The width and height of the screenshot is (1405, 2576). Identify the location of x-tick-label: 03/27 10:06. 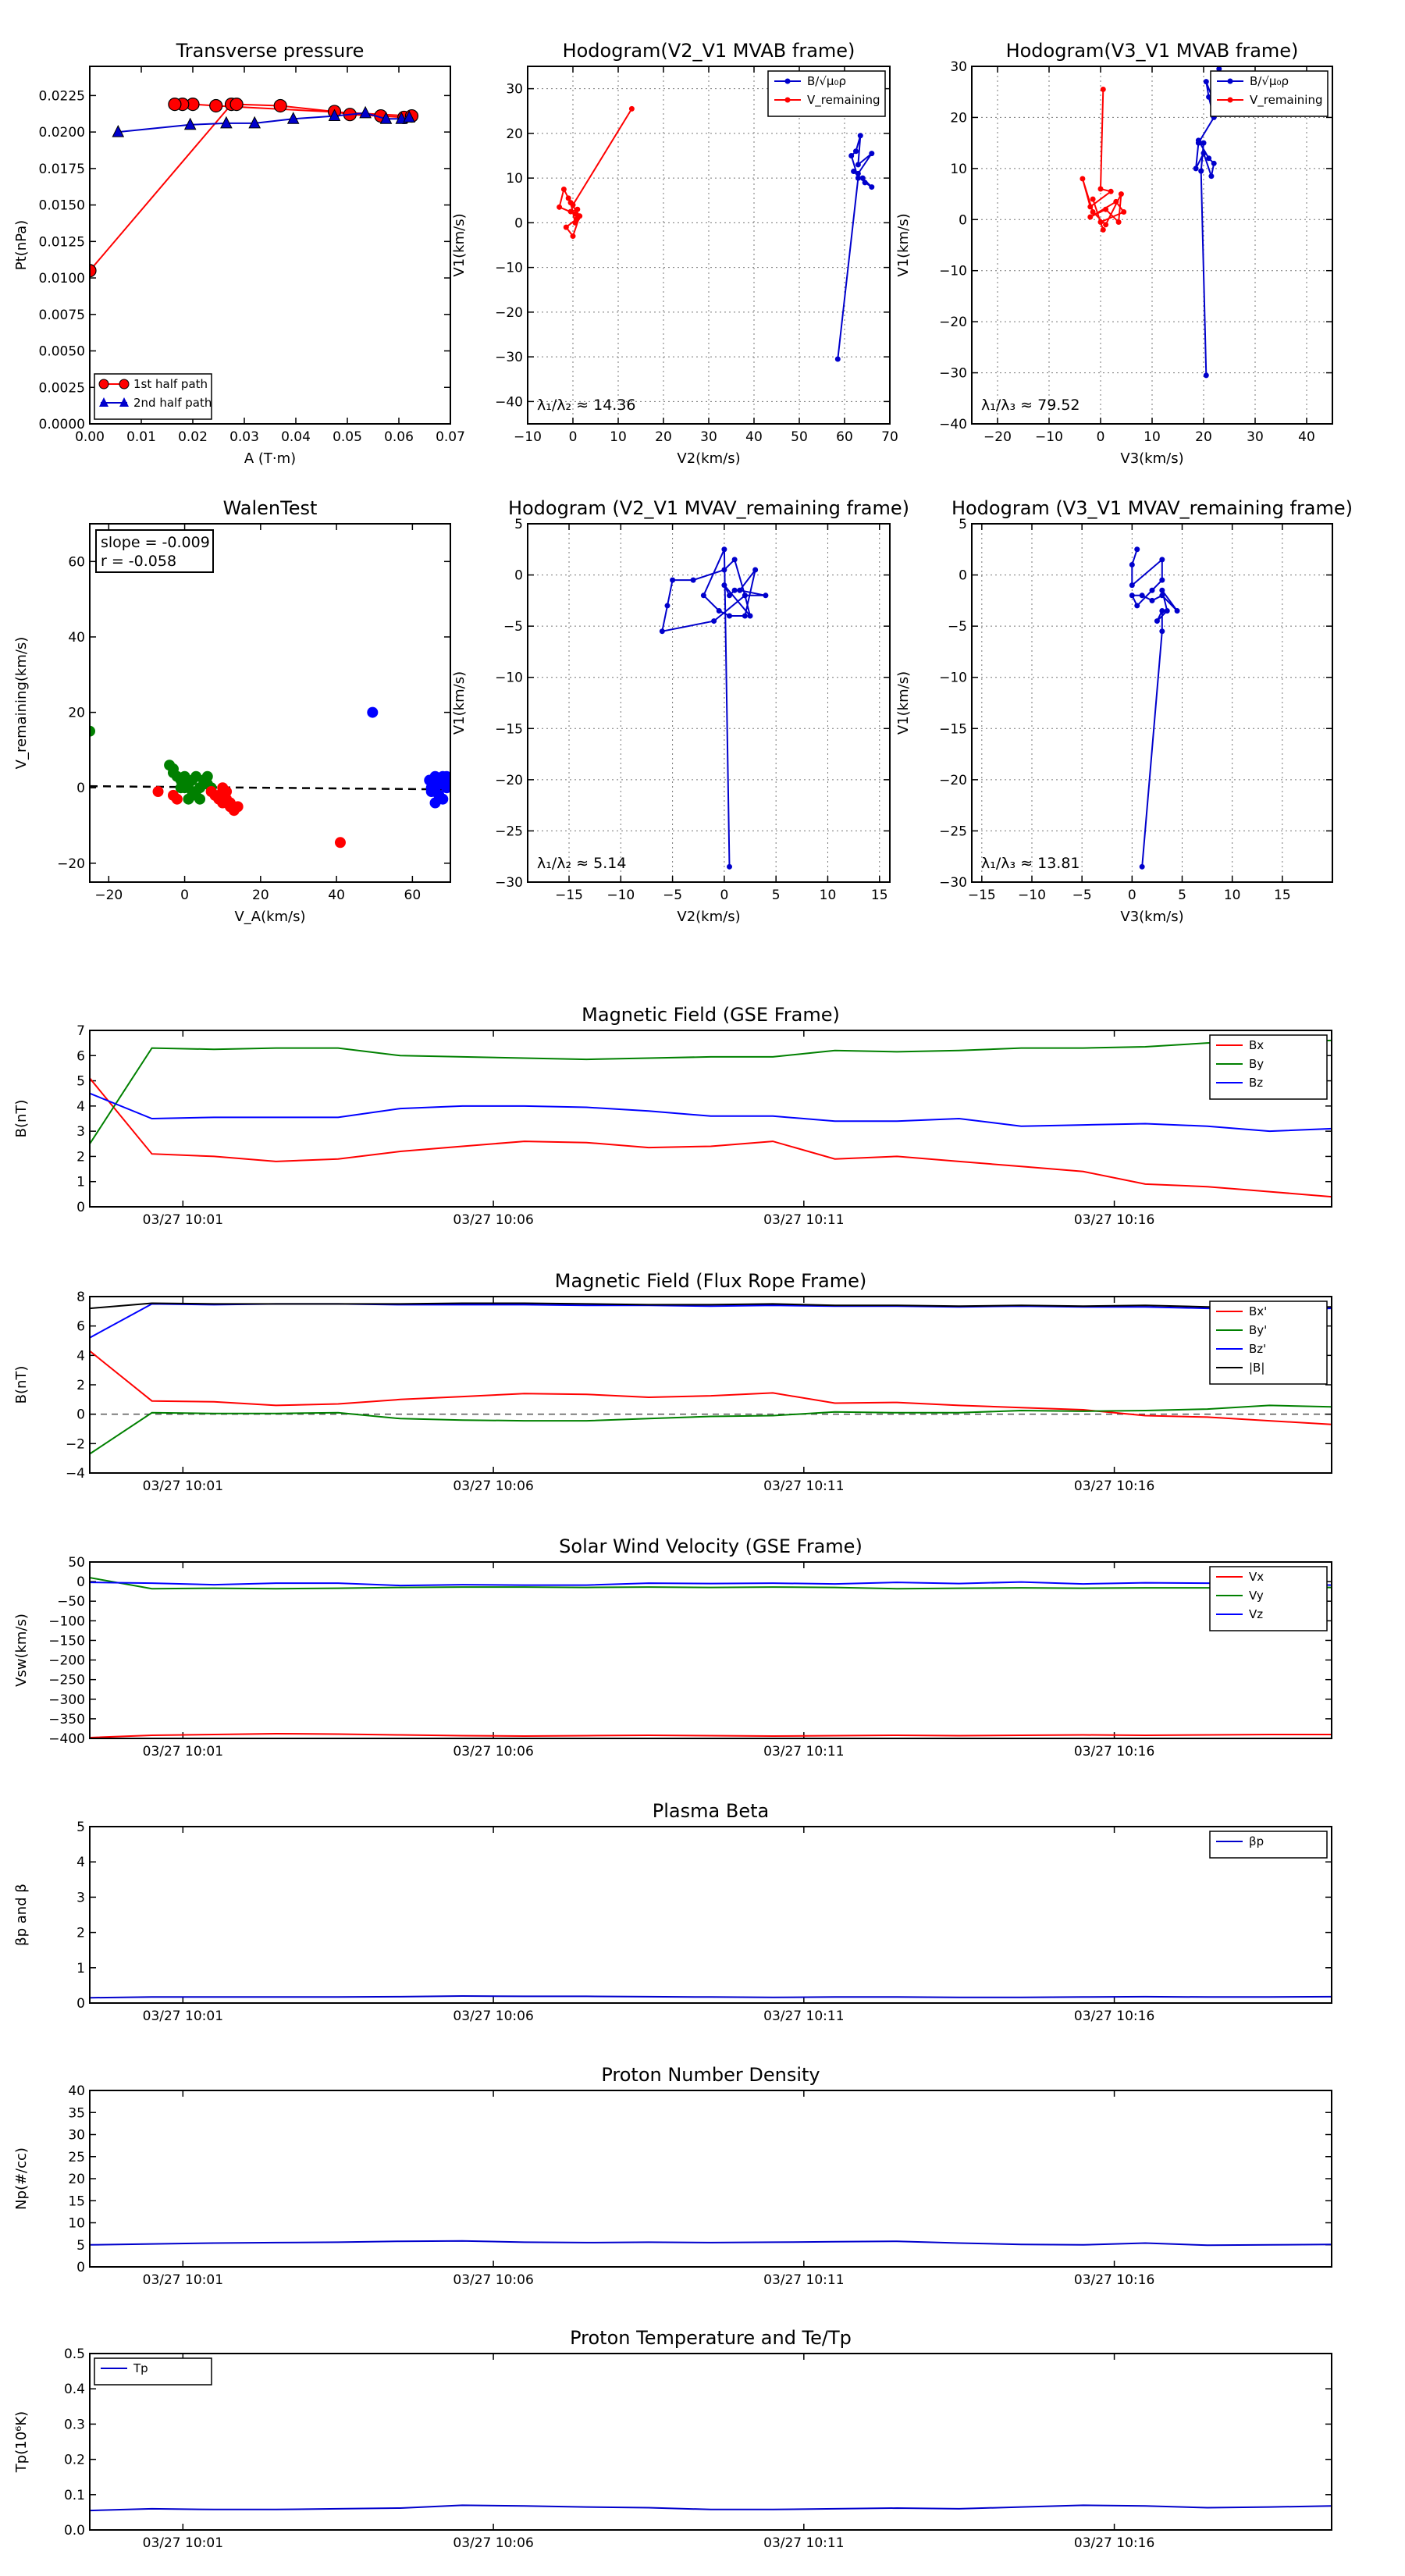
(493, 2016).